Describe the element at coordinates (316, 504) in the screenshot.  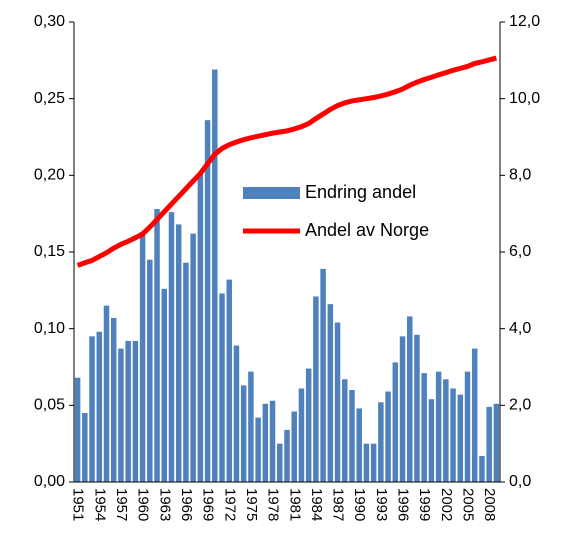
I see `x-tick-label: 1984` at that location.